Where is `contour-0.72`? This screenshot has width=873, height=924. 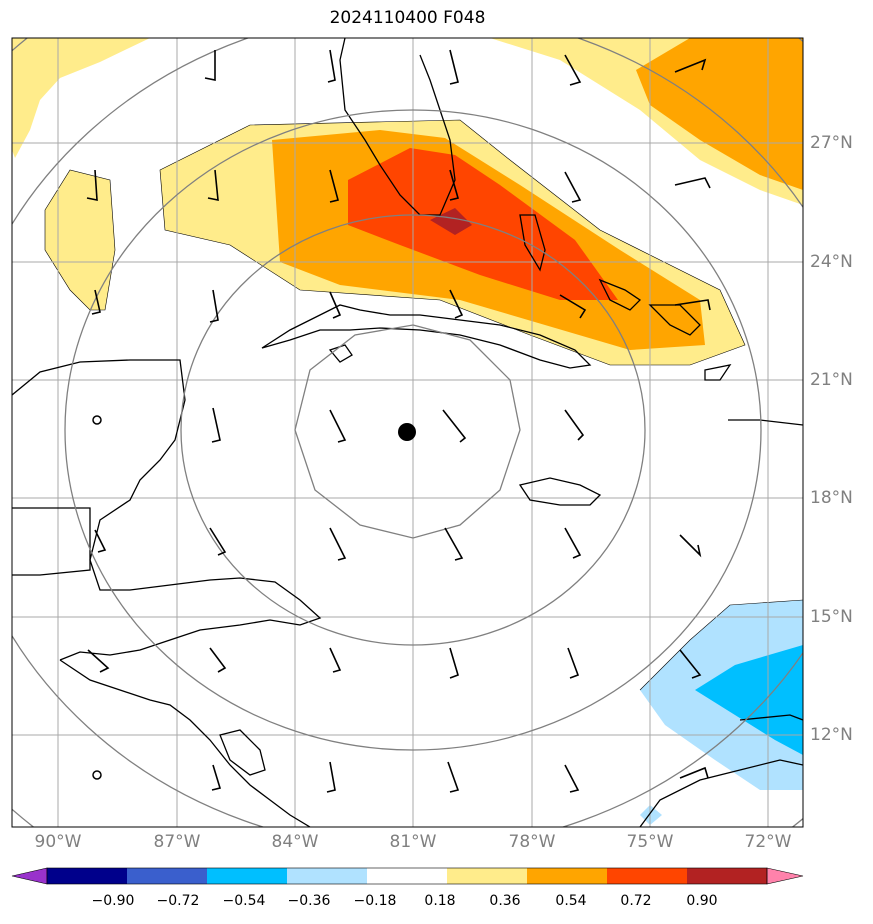 contour-0.72 is located at coordinates (451, 221).